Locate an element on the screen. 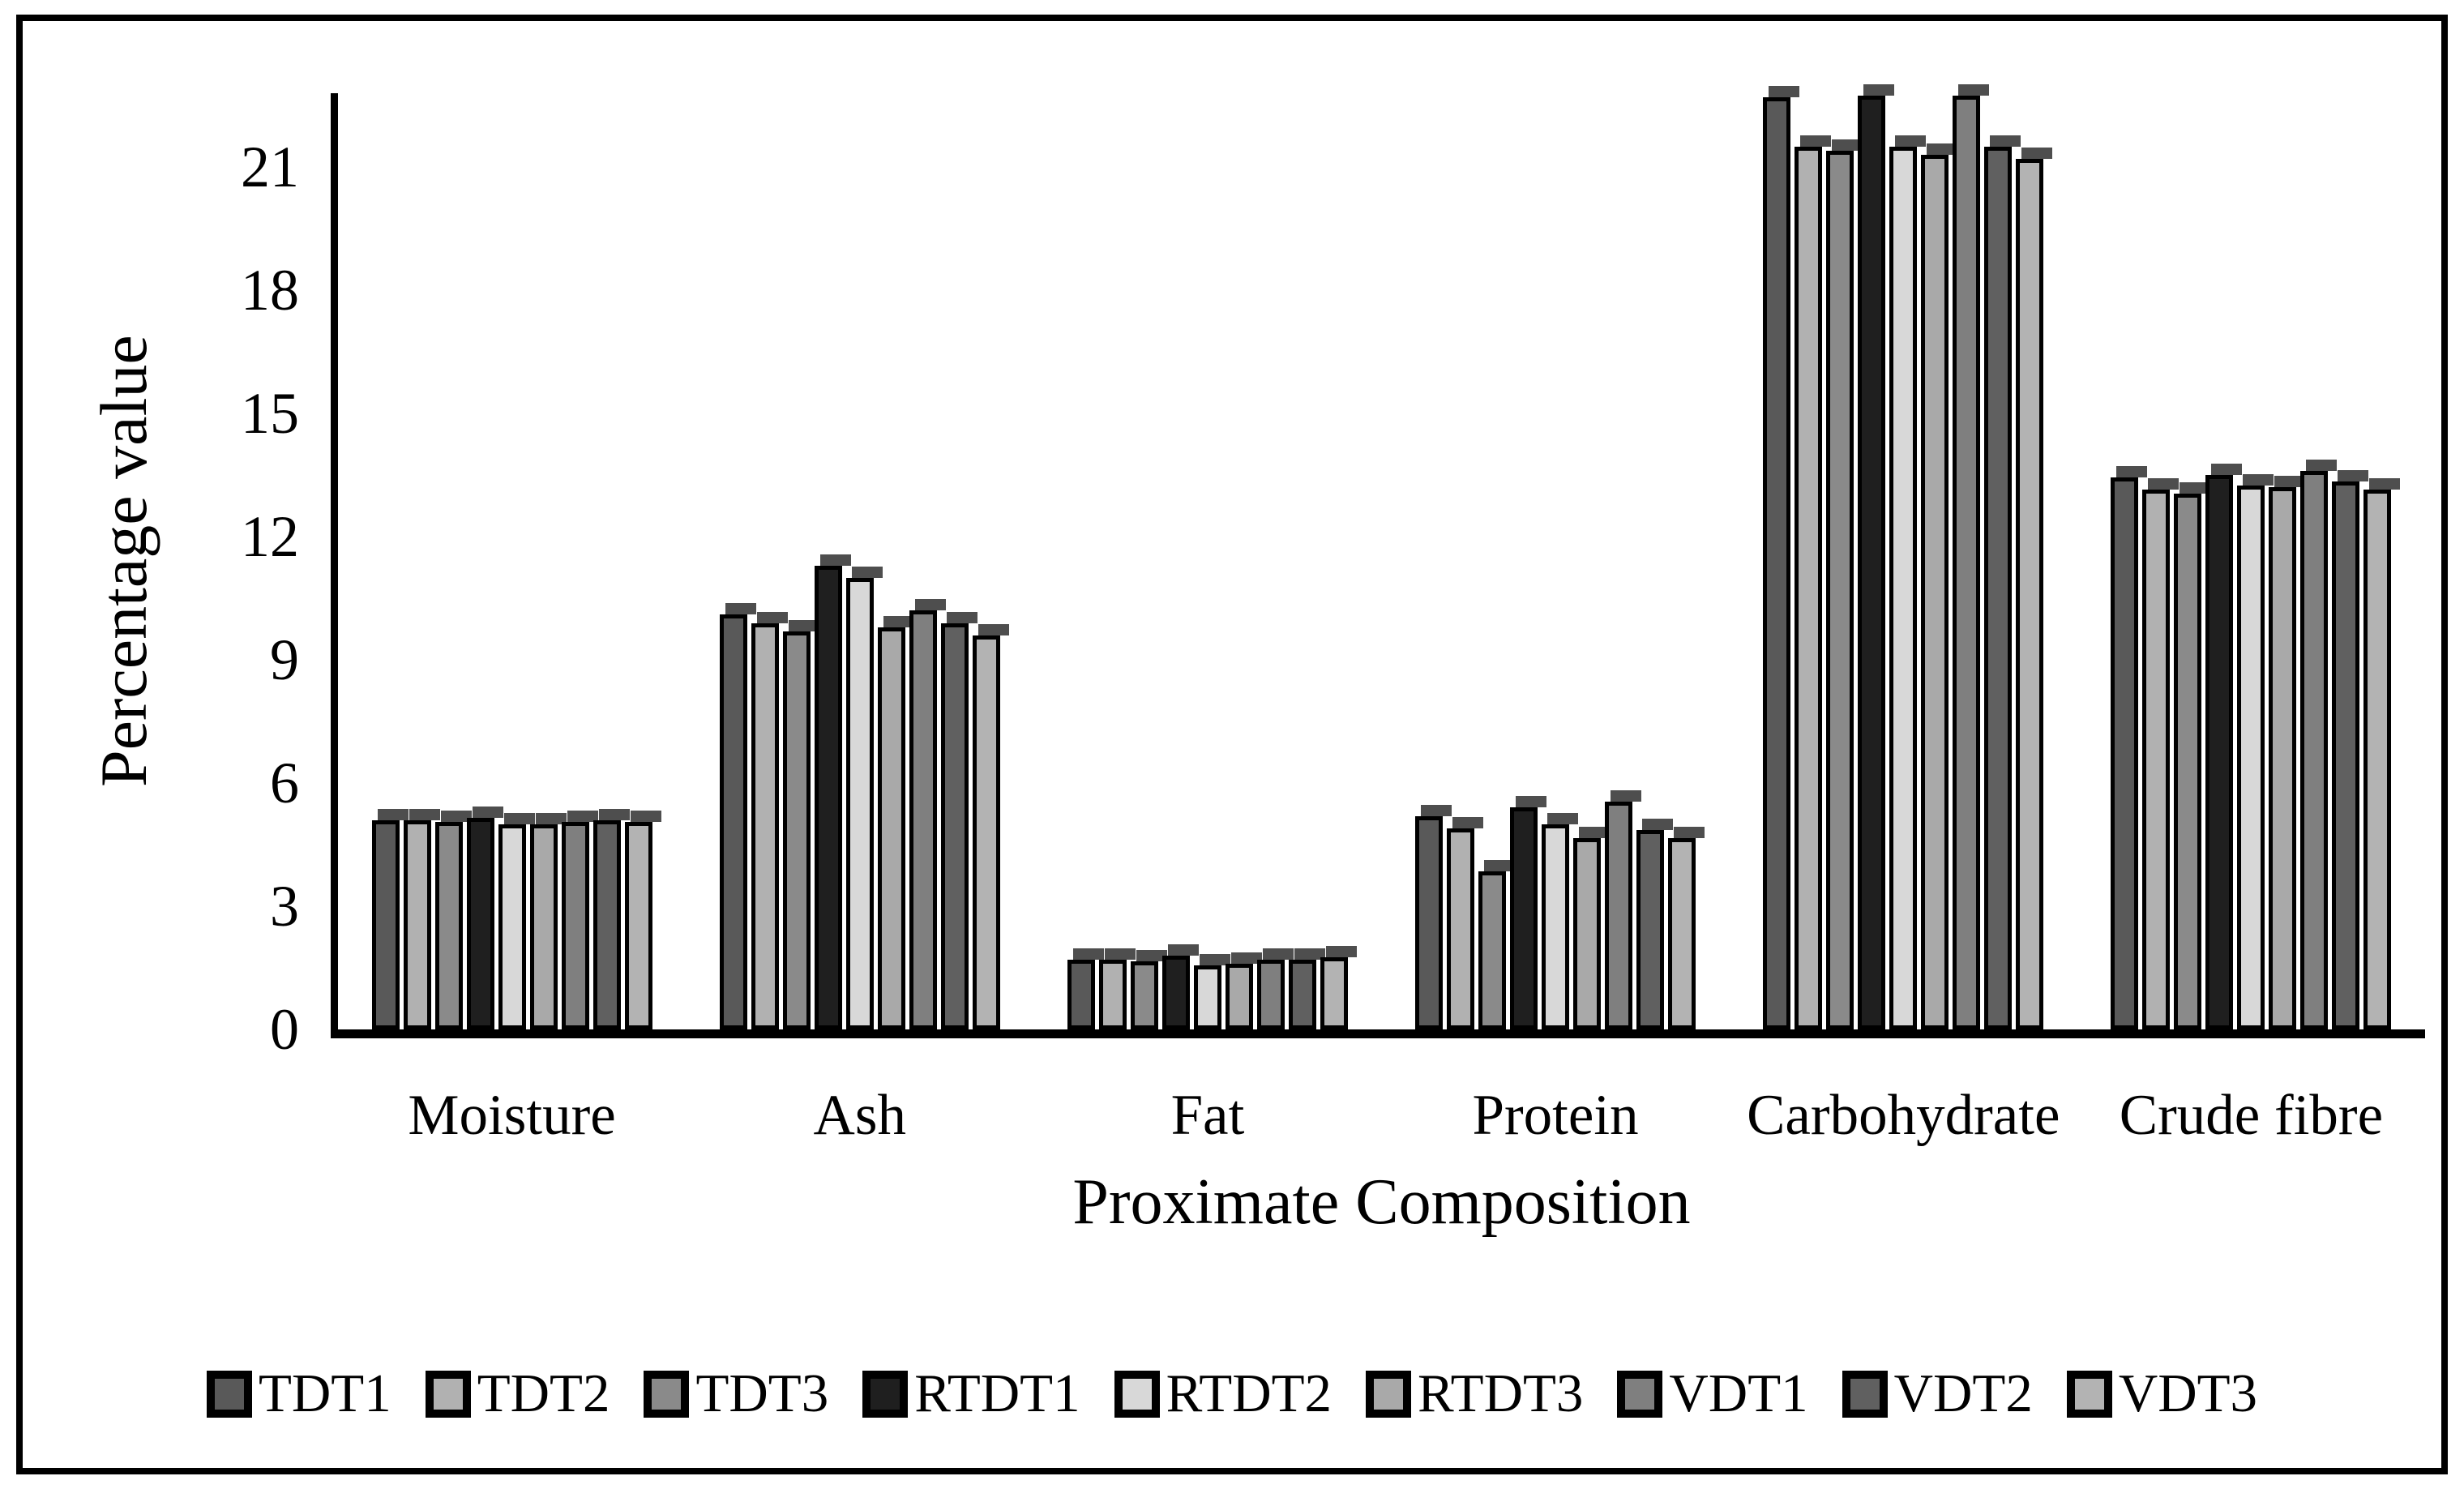 This screenshot has width=2464, height=1489. legend-label-TDT1: TDT1 is located at coordinates (324, 1393).